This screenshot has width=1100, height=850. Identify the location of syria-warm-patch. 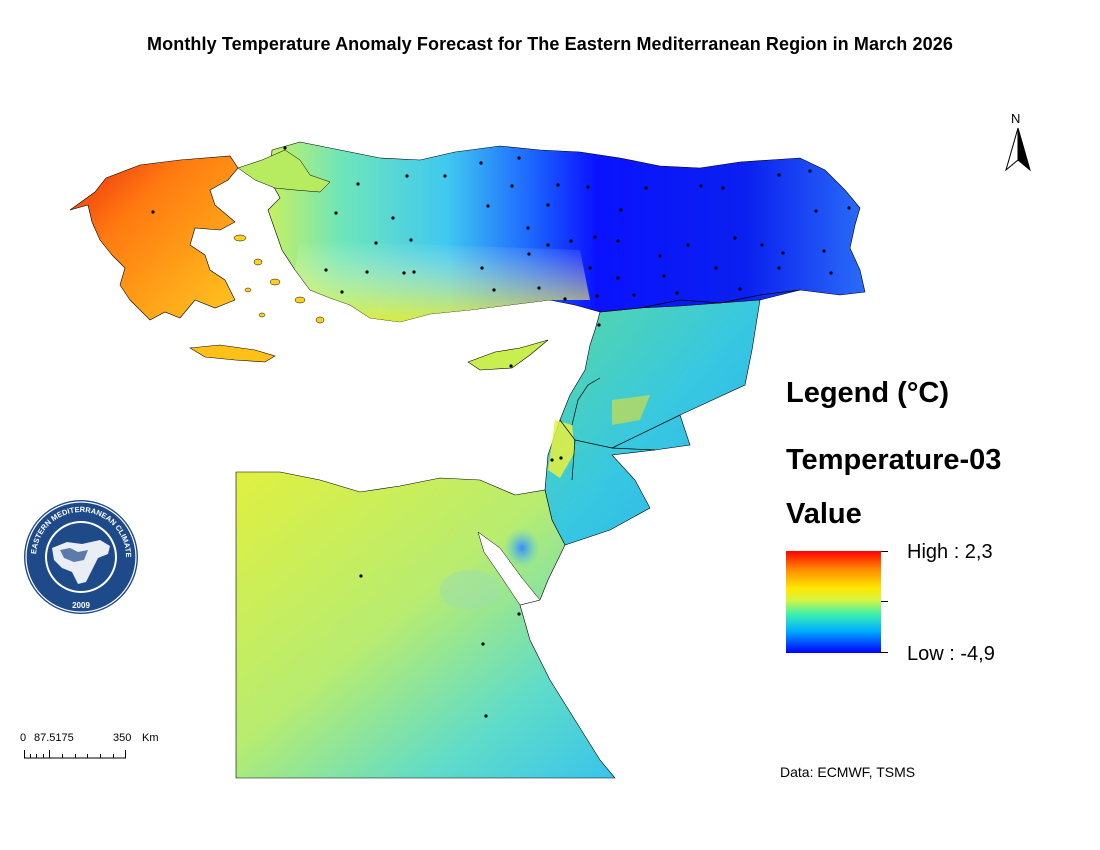
(631, 410).